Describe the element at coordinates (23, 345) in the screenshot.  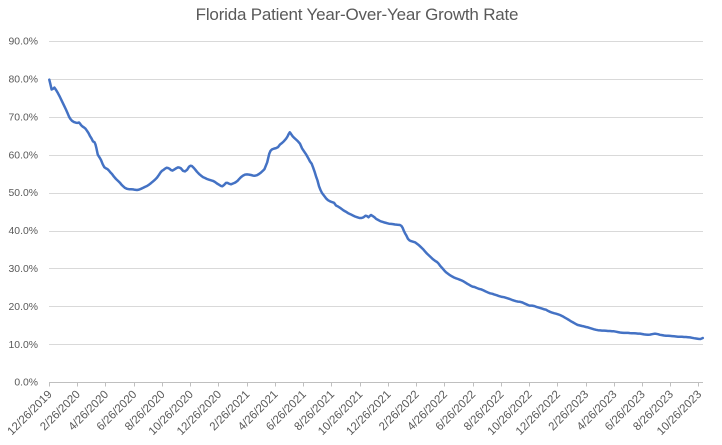
I see `svg-text: 10.0%` at that location.